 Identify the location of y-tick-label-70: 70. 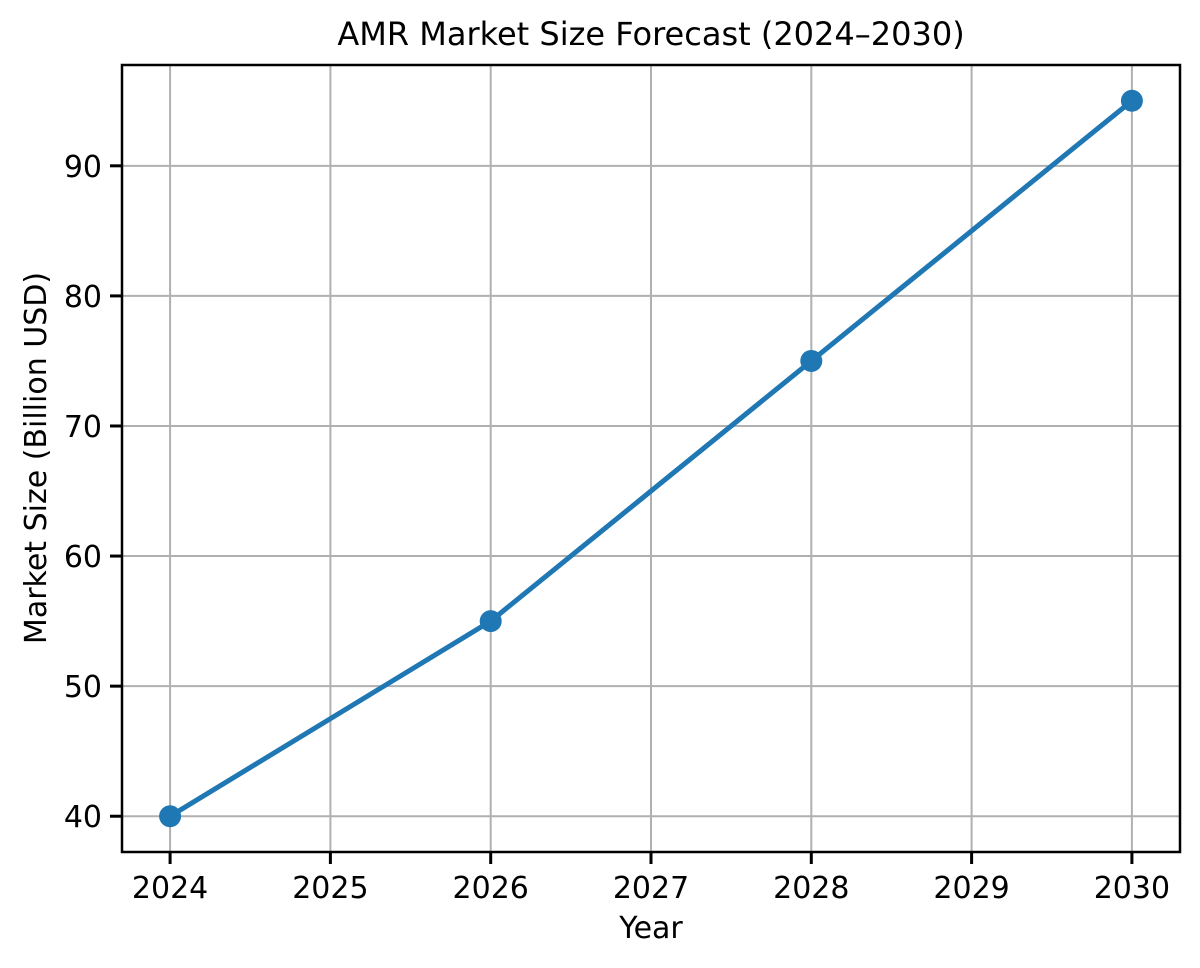
(83, 427).